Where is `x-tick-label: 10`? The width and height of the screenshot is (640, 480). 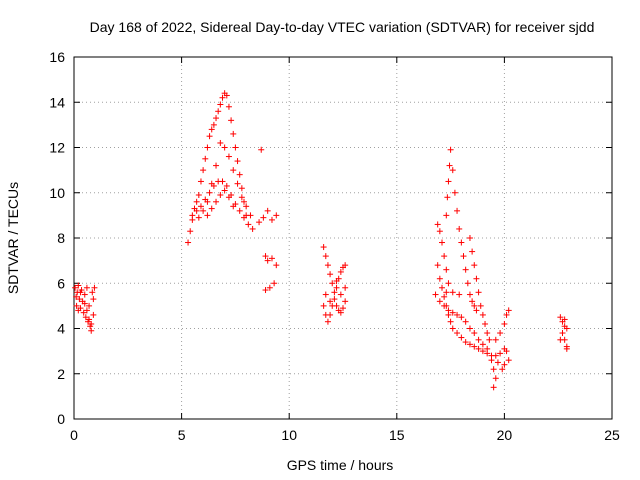 x-tick-label: 10 is located at coordinates (289, 435).